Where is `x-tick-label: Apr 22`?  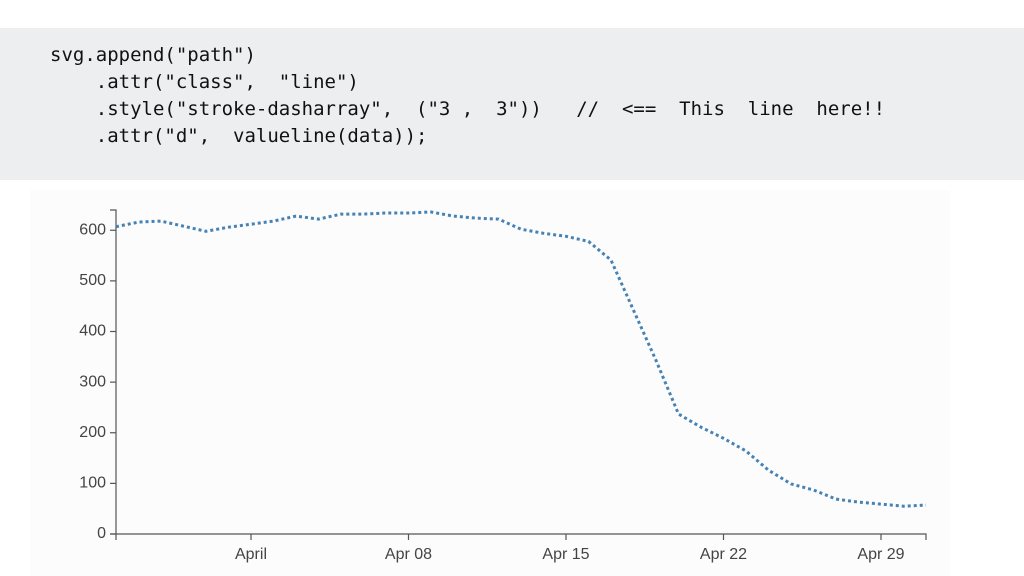 x-tick-label: Apr 22 is located at coordinates (723, 554).